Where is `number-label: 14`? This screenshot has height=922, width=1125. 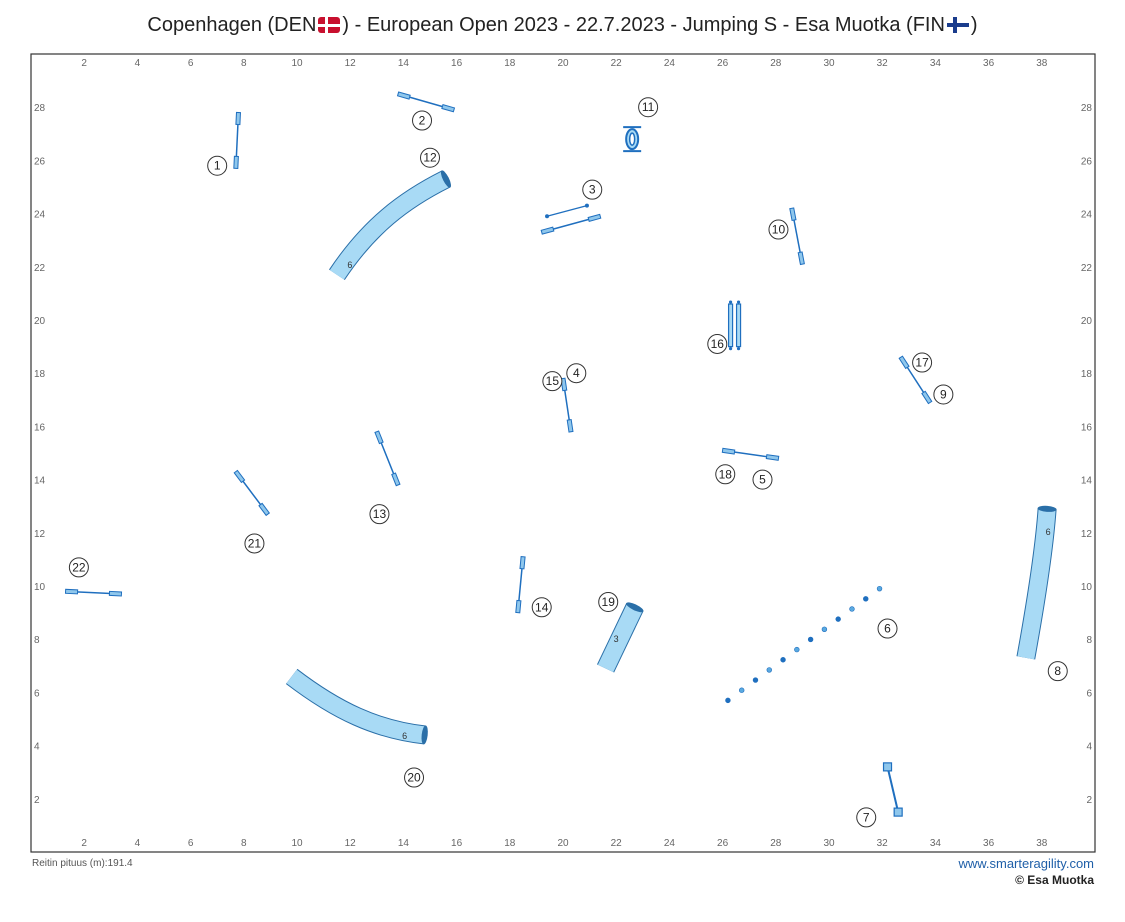
number-label: 14 is located at coordinates (542, 607).